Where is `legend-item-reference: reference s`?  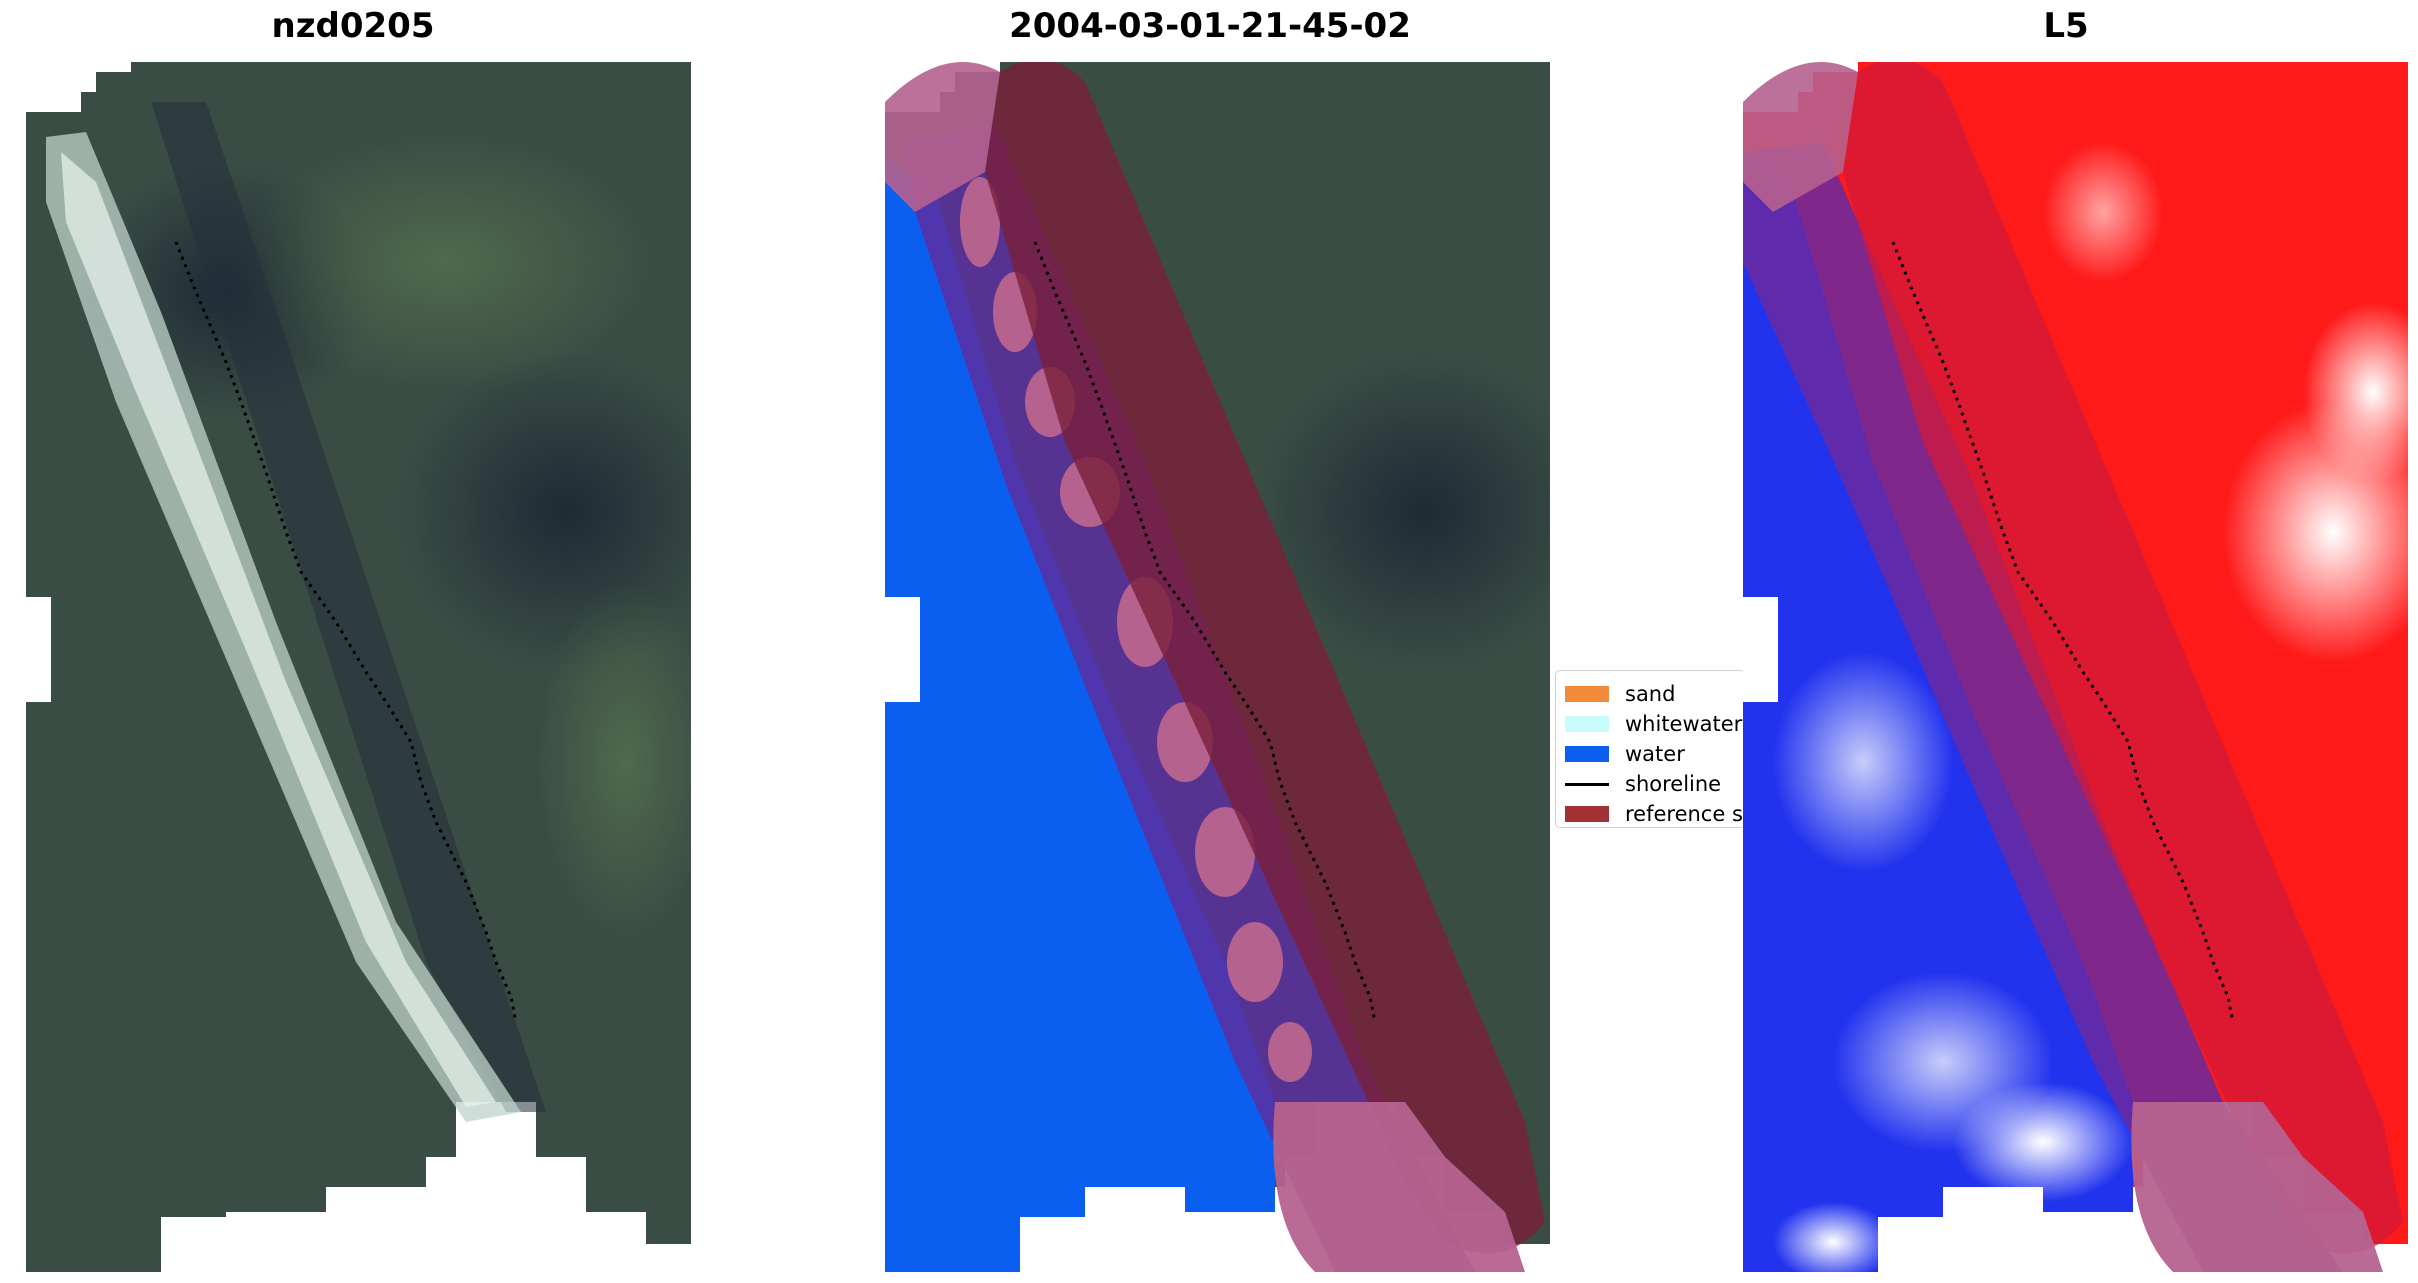 legend-item-reference: reference s is located at coordinates (1650, 813).